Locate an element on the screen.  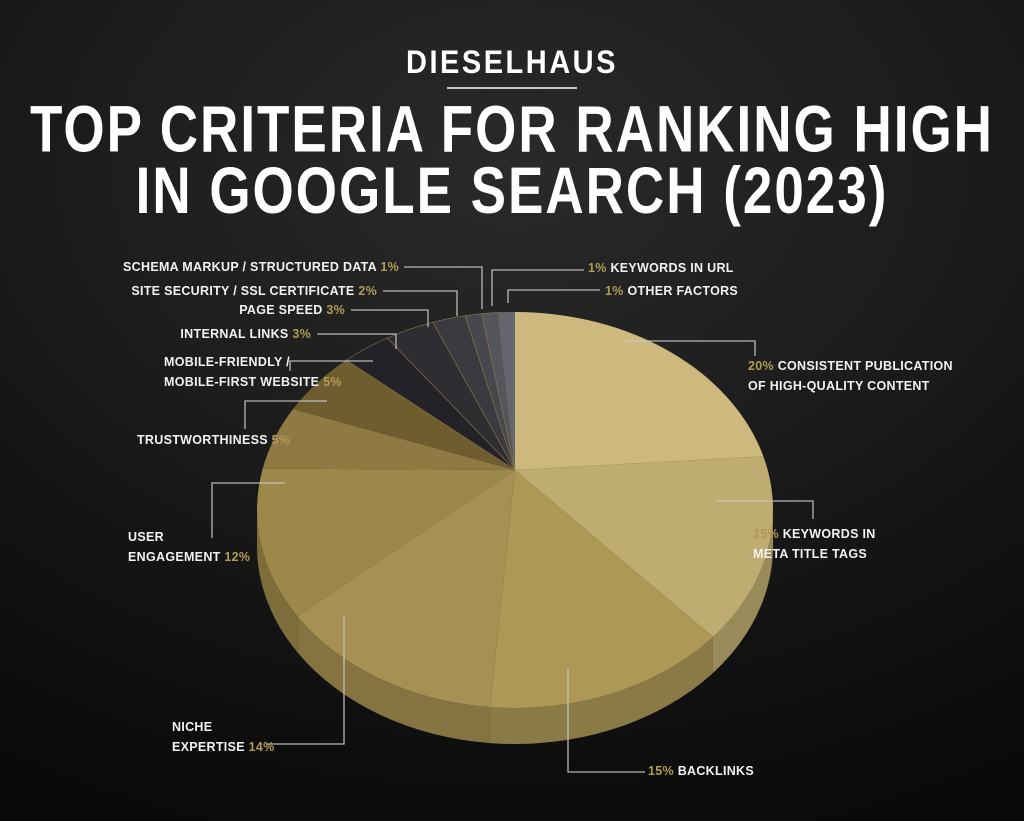
label-other-factors: 1% OTHER FACTORS is located at coordinates (671, 291).